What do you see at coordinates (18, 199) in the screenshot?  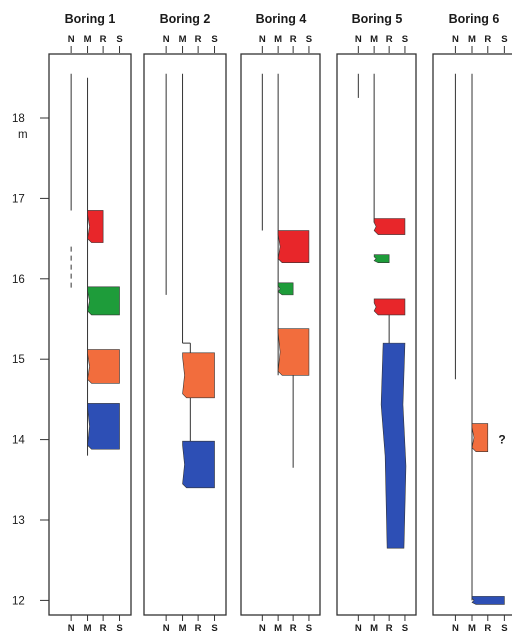 I see `depth-tick-label: 17` at bounding box center [18, 199].